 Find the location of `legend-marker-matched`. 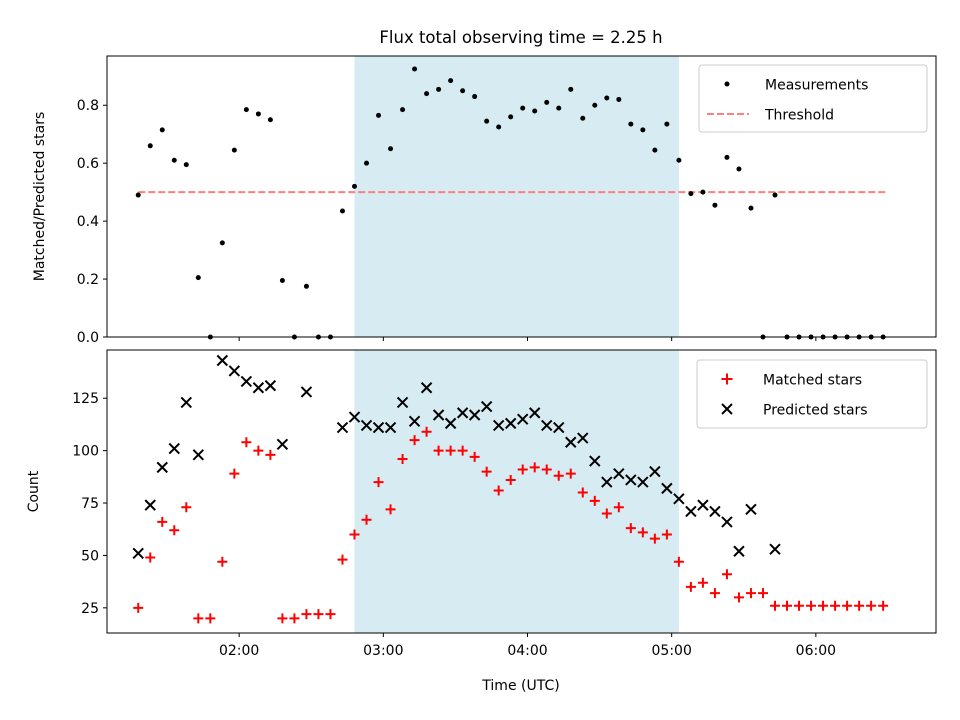

legend-marker-matched is located at coordinates (727, 379).